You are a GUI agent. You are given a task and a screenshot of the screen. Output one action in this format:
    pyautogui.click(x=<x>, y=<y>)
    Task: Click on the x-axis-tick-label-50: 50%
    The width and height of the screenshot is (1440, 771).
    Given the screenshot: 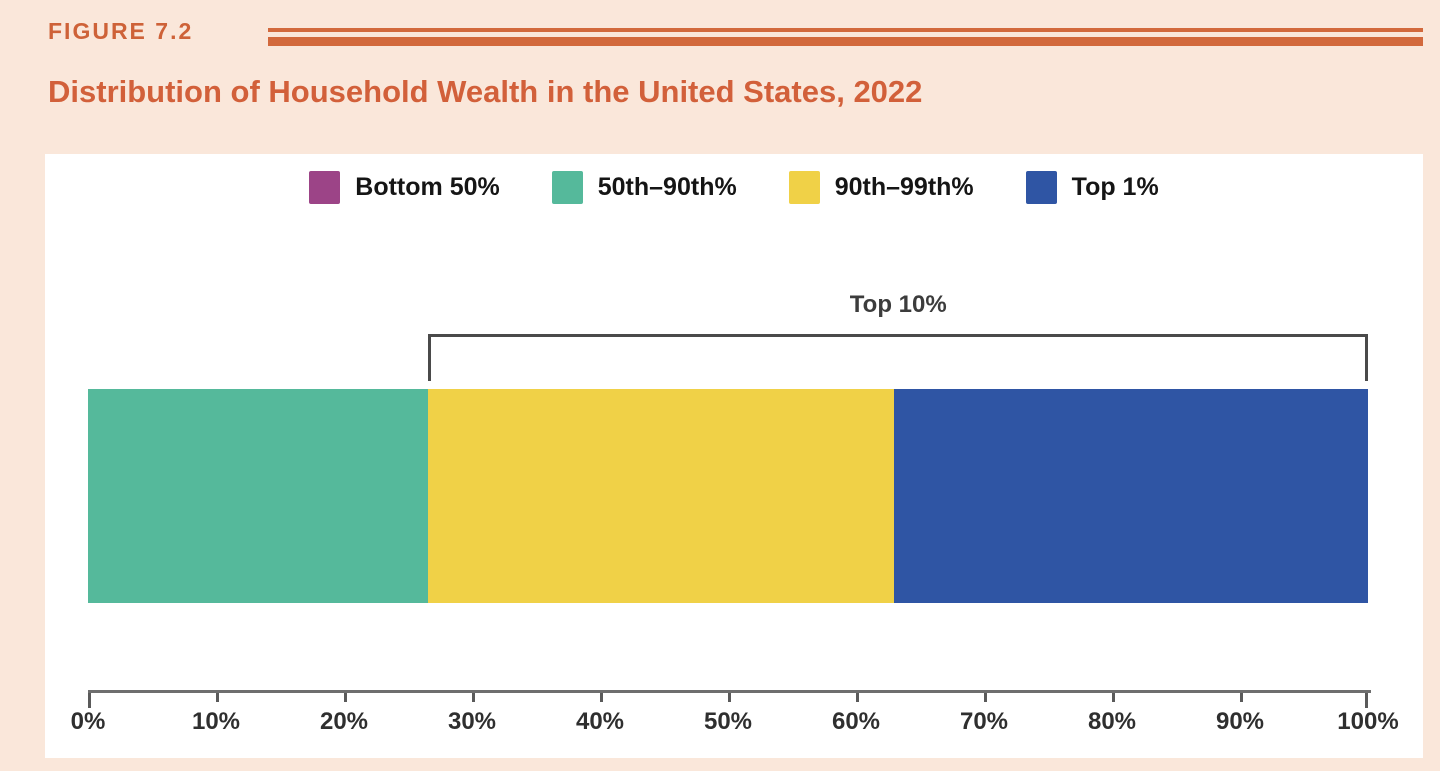 What is the action you would take?
    pyautogui.click(x=728, y=721)
    